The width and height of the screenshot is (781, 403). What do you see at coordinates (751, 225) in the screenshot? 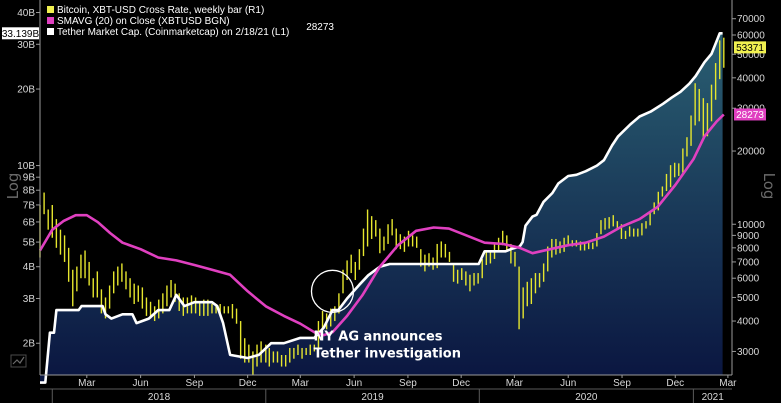
I see `right-axis-tick-label: 10000` at bounding box center [751, 225].